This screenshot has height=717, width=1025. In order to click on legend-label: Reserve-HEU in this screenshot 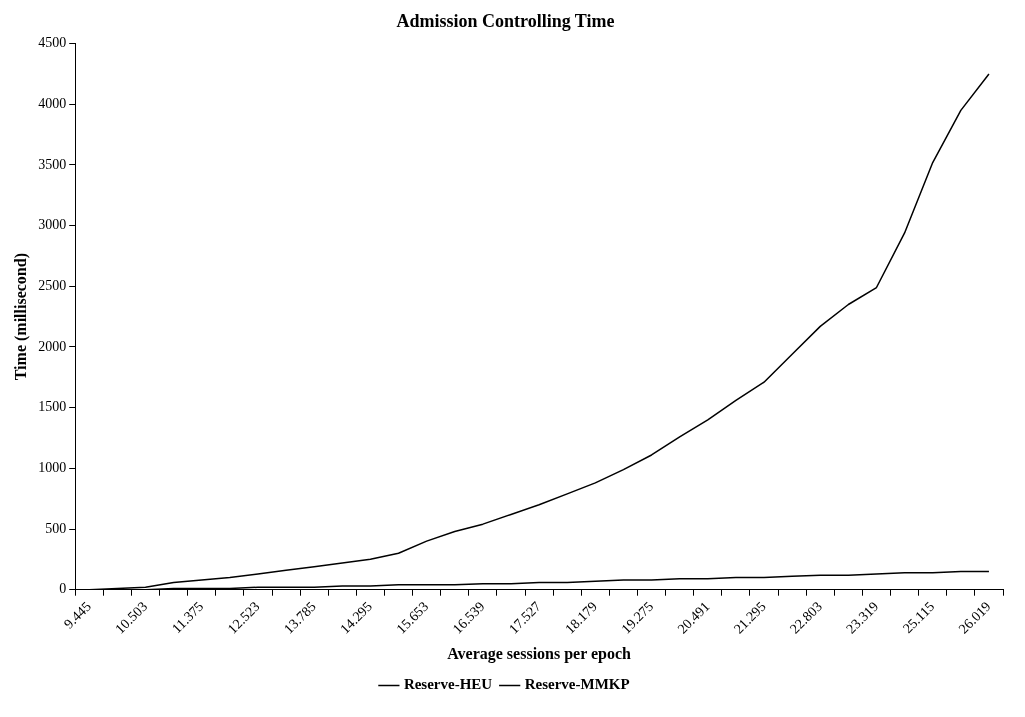, I will do `click(448, 684)`.